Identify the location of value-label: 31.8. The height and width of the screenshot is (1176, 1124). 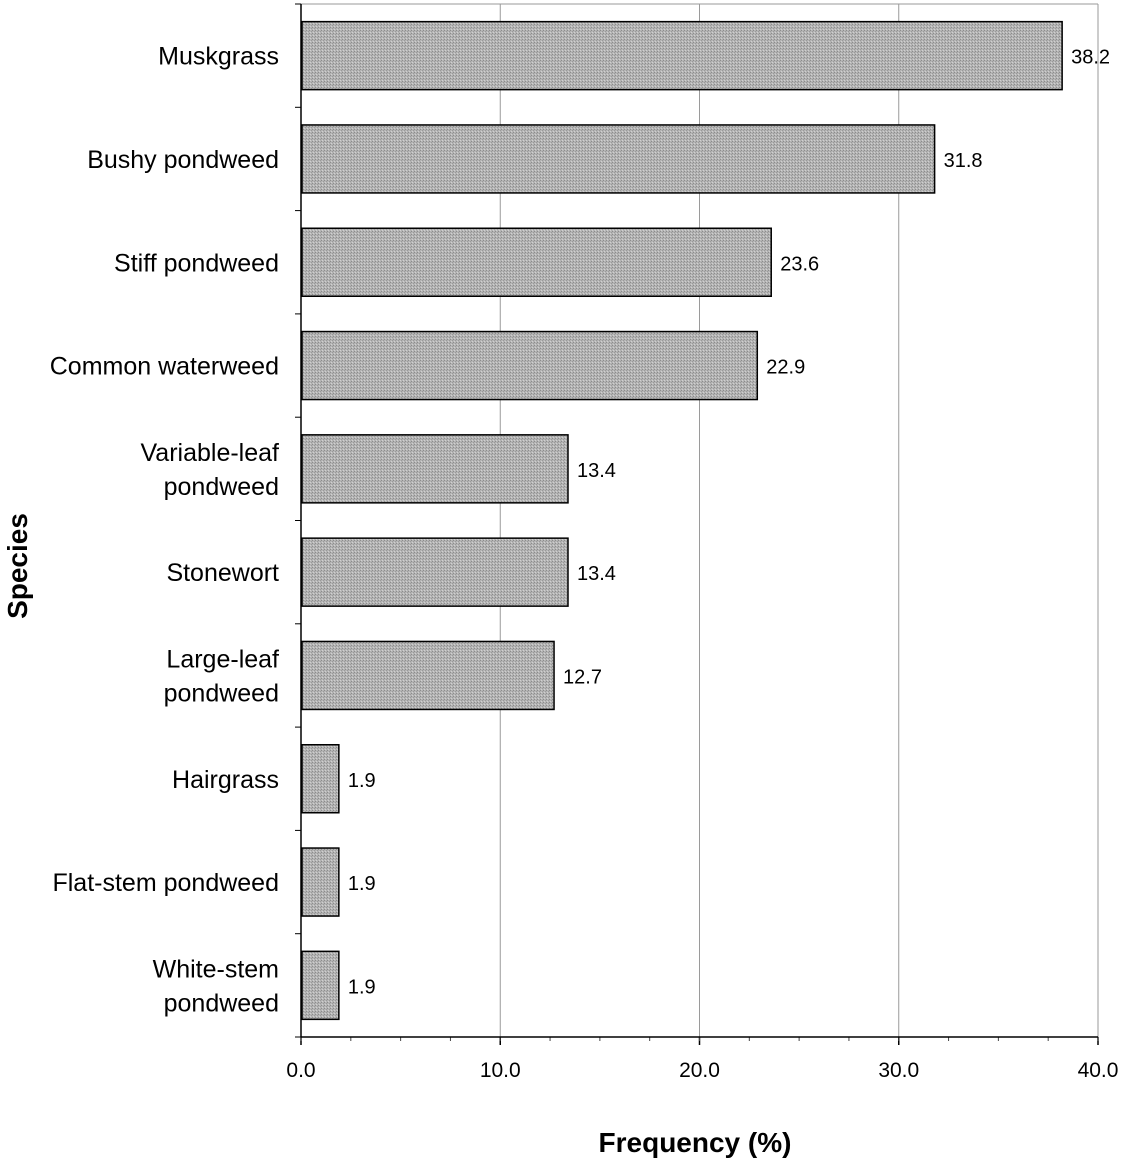
(963, 161).